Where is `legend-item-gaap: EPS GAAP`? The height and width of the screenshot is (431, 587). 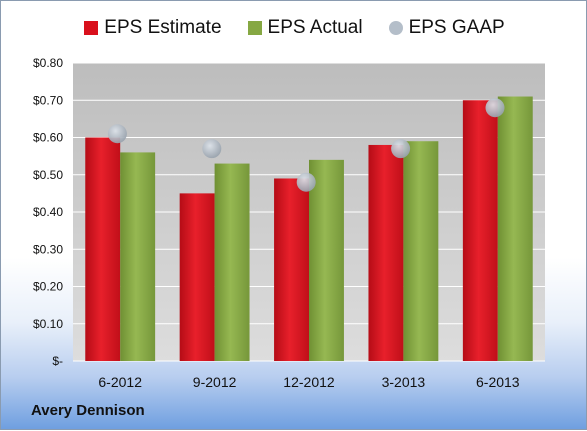 legend-item-gaap: EPS GAAP is located at coordinates (446, 28).